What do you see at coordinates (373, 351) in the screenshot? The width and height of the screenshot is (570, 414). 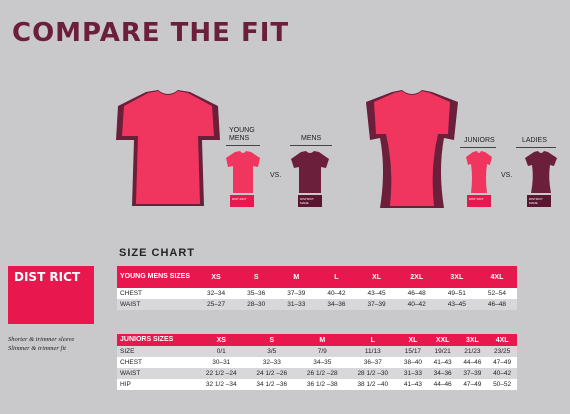 I see `table-cell: 11/13` at bounding box center [373, 351].